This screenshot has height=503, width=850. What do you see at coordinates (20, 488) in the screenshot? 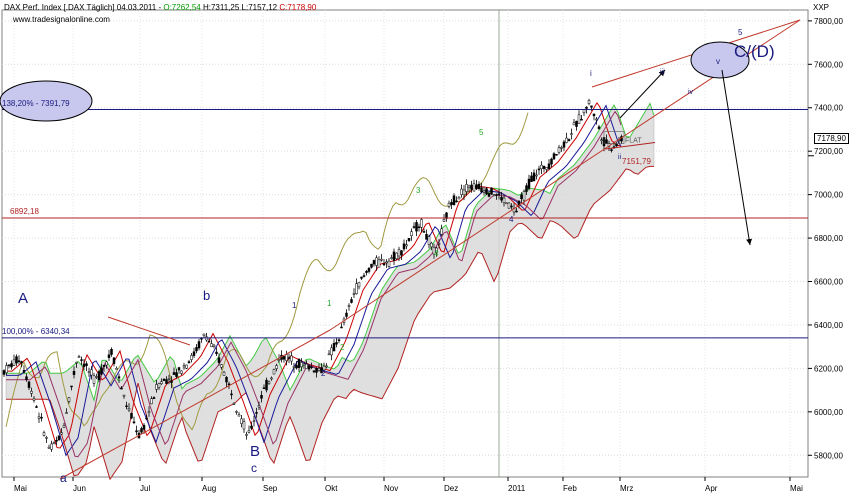
I see `x-tick-label: Mai` at bounding box center [20, 488].